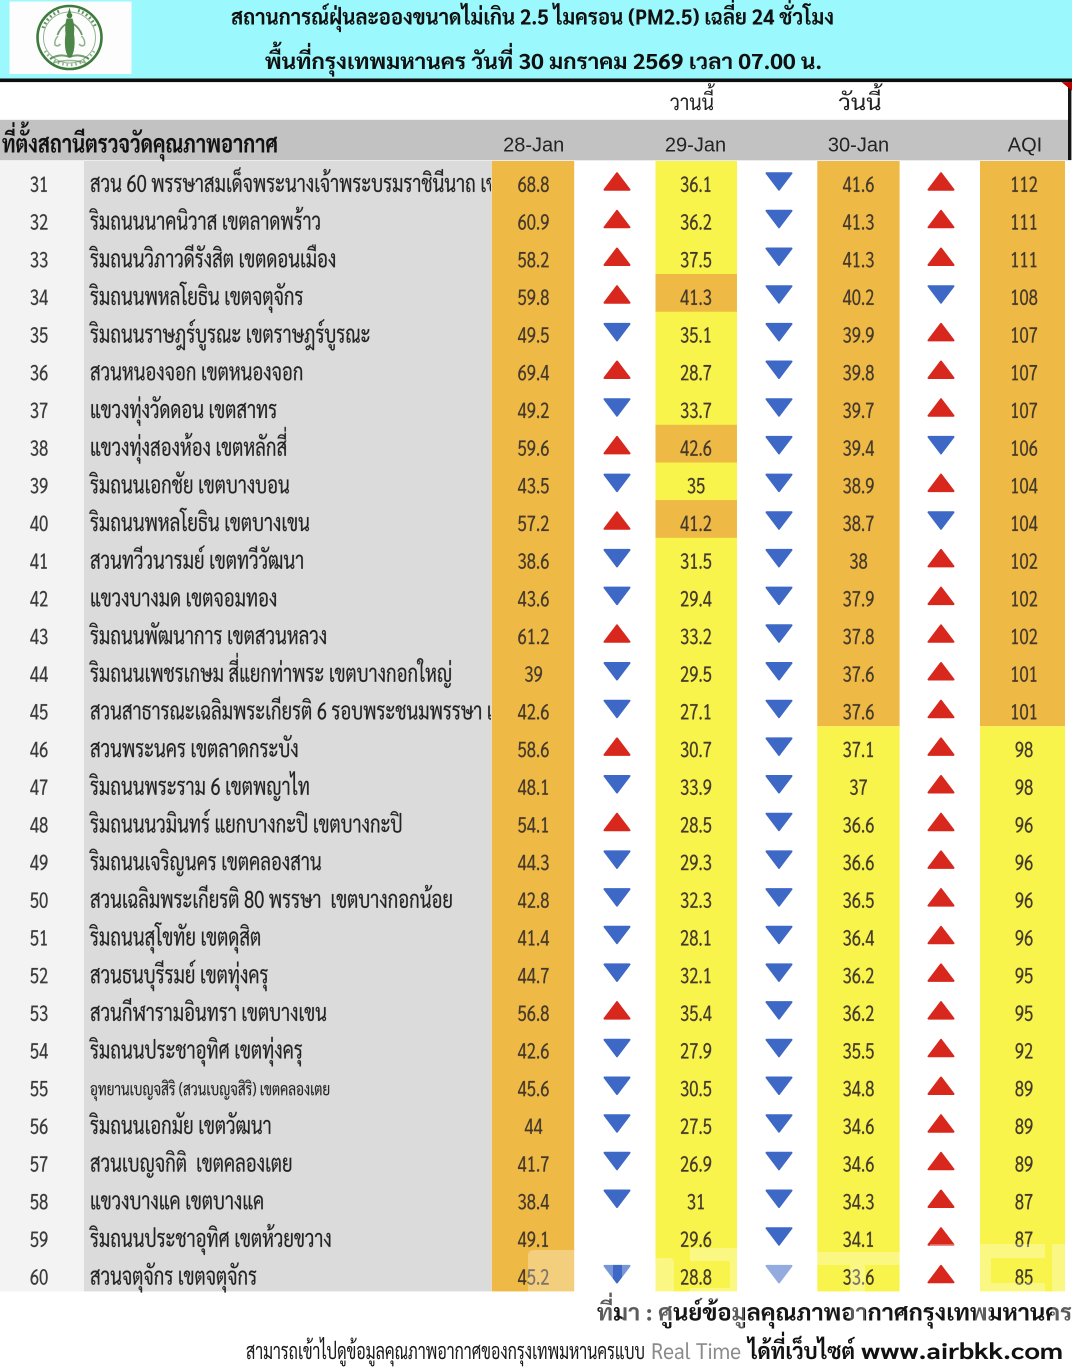 Image resolution: width=1072 pixels, height=1372 pixels. What do you see at coordinates (858, 145) in the screenshot?
I see `svg-text: 30-Jan` at bounding box center [858, 145].